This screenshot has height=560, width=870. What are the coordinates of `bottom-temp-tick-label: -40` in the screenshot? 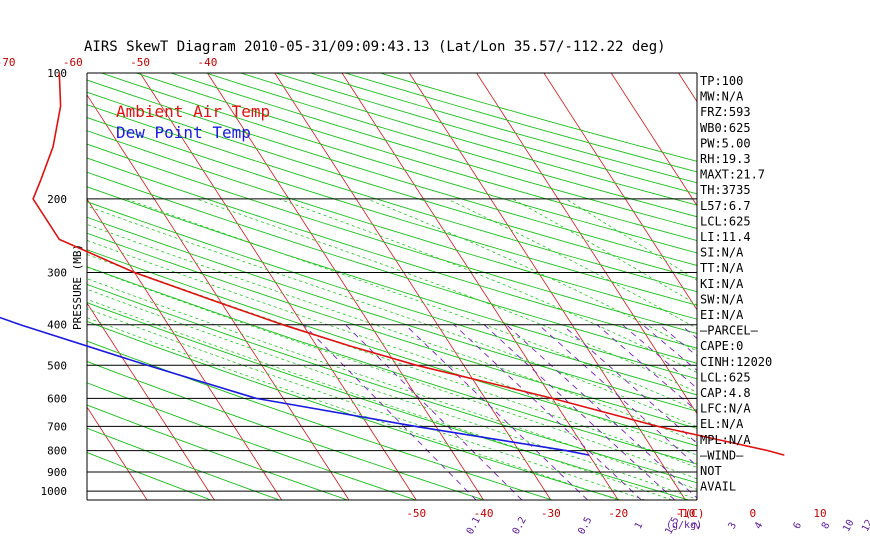 It's located at (484, 513).